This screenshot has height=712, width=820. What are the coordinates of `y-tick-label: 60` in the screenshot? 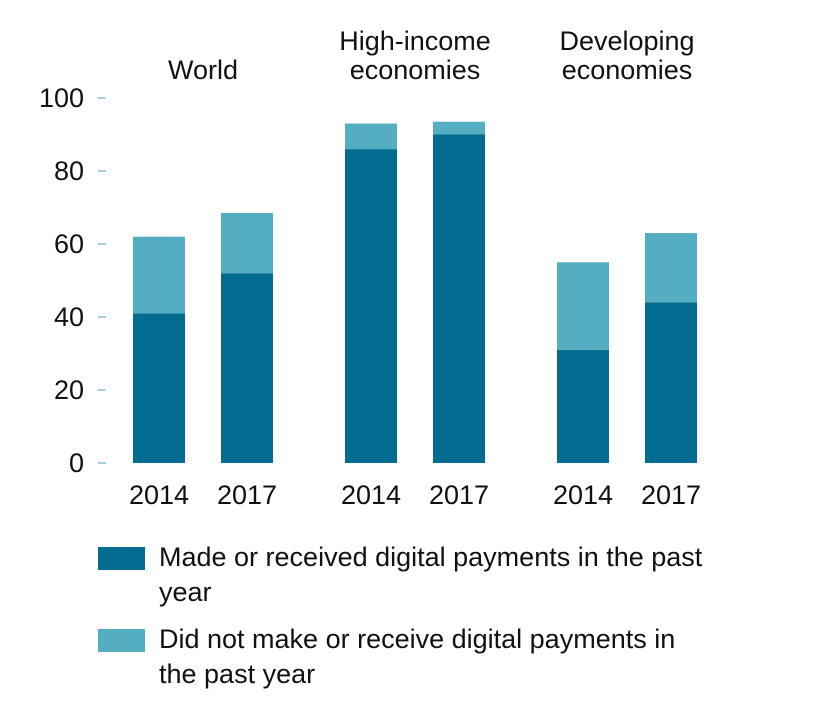 It's located at (69, 244).